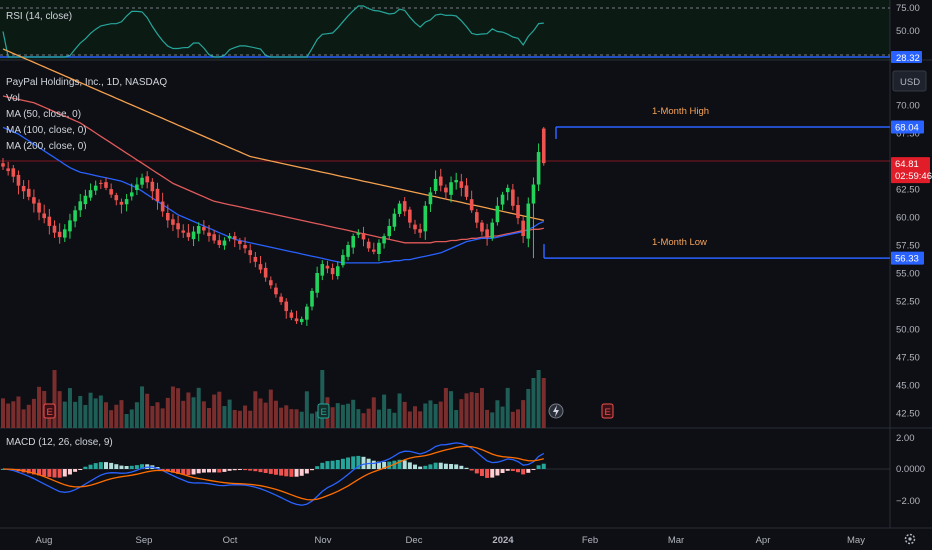  What do you see at coordinates (907, 127) in the screenshot?
I see `high-price-value: 68.04` at bounding box center [907, 127].